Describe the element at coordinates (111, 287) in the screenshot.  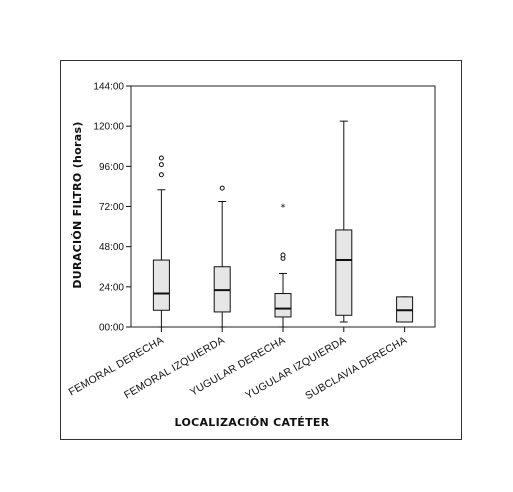
I see `y-tick-label: 24:00` at that location.